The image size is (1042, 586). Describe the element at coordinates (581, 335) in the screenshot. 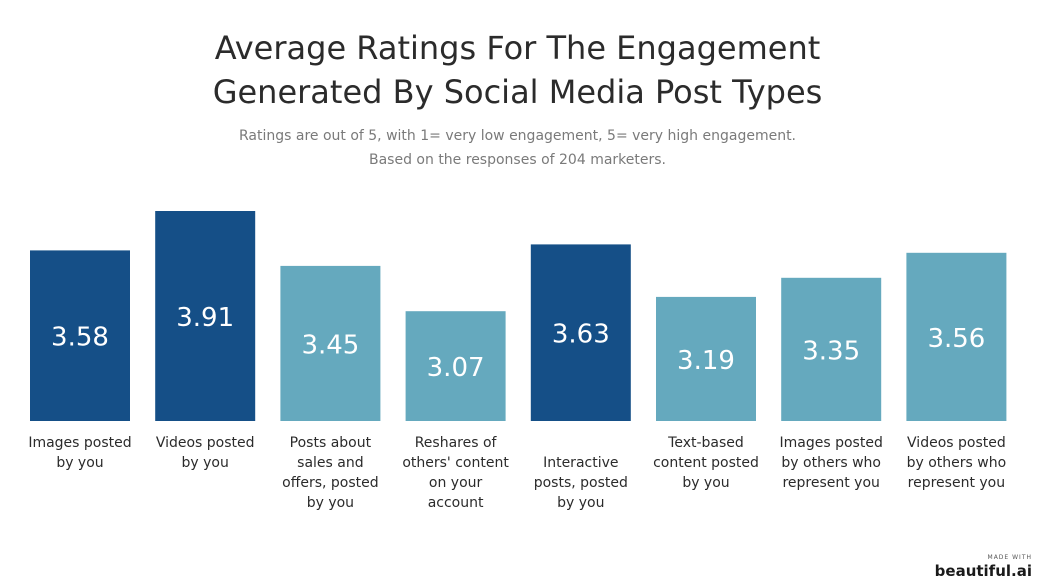

I see `bar-value-label-5: 3.63` at that location.